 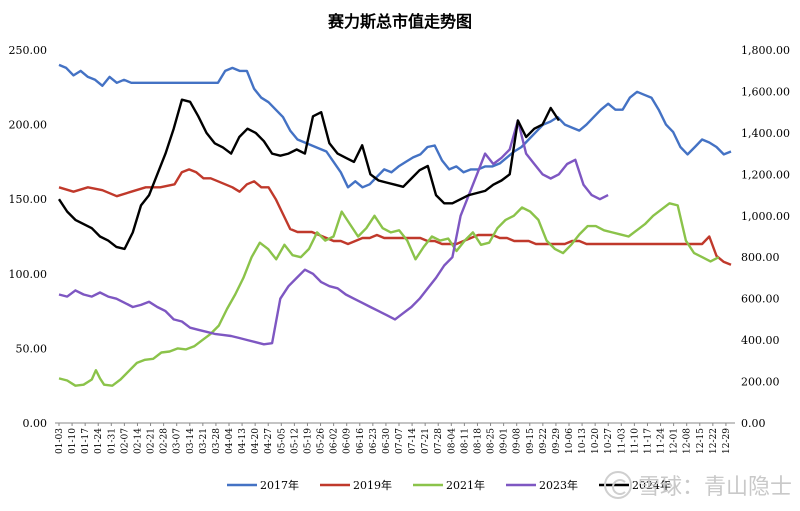 I want to click on x-tick-label: 12-15, so click(x=701, y=441).